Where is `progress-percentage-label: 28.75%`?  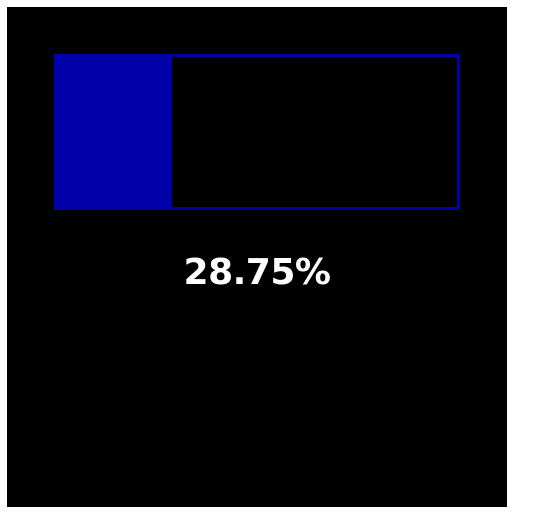
progress-percentage-label: 28.75% is located at coordinates (257, 272).